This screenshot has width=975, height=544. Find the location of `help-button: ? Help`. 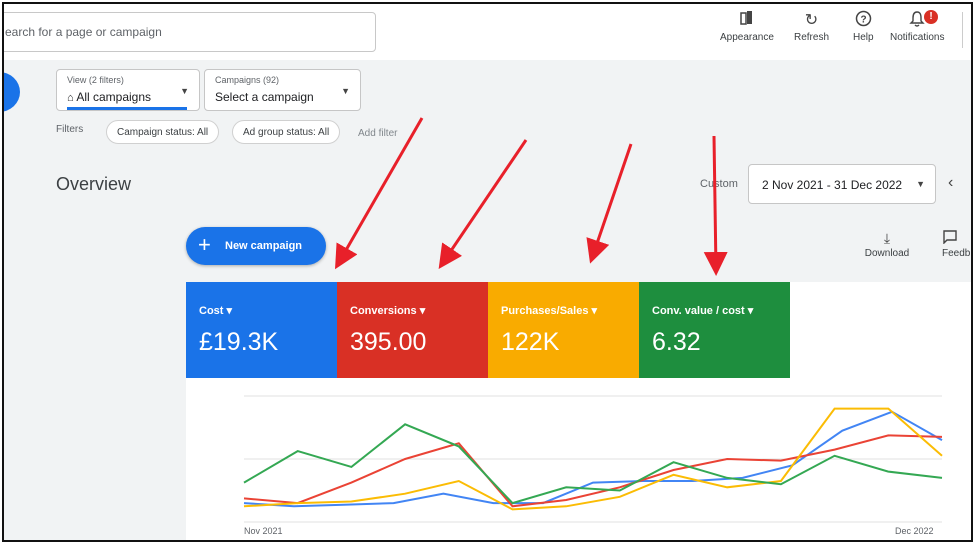

help-button: ? Help is located at coordinates (863, 26).